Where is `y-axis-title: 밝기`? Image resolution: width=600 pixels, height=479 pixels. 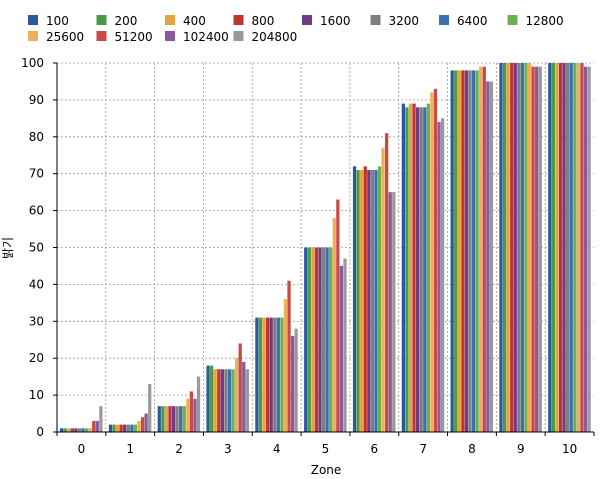 y-axis-title: 밝기 is located at coordinates (8, 248).